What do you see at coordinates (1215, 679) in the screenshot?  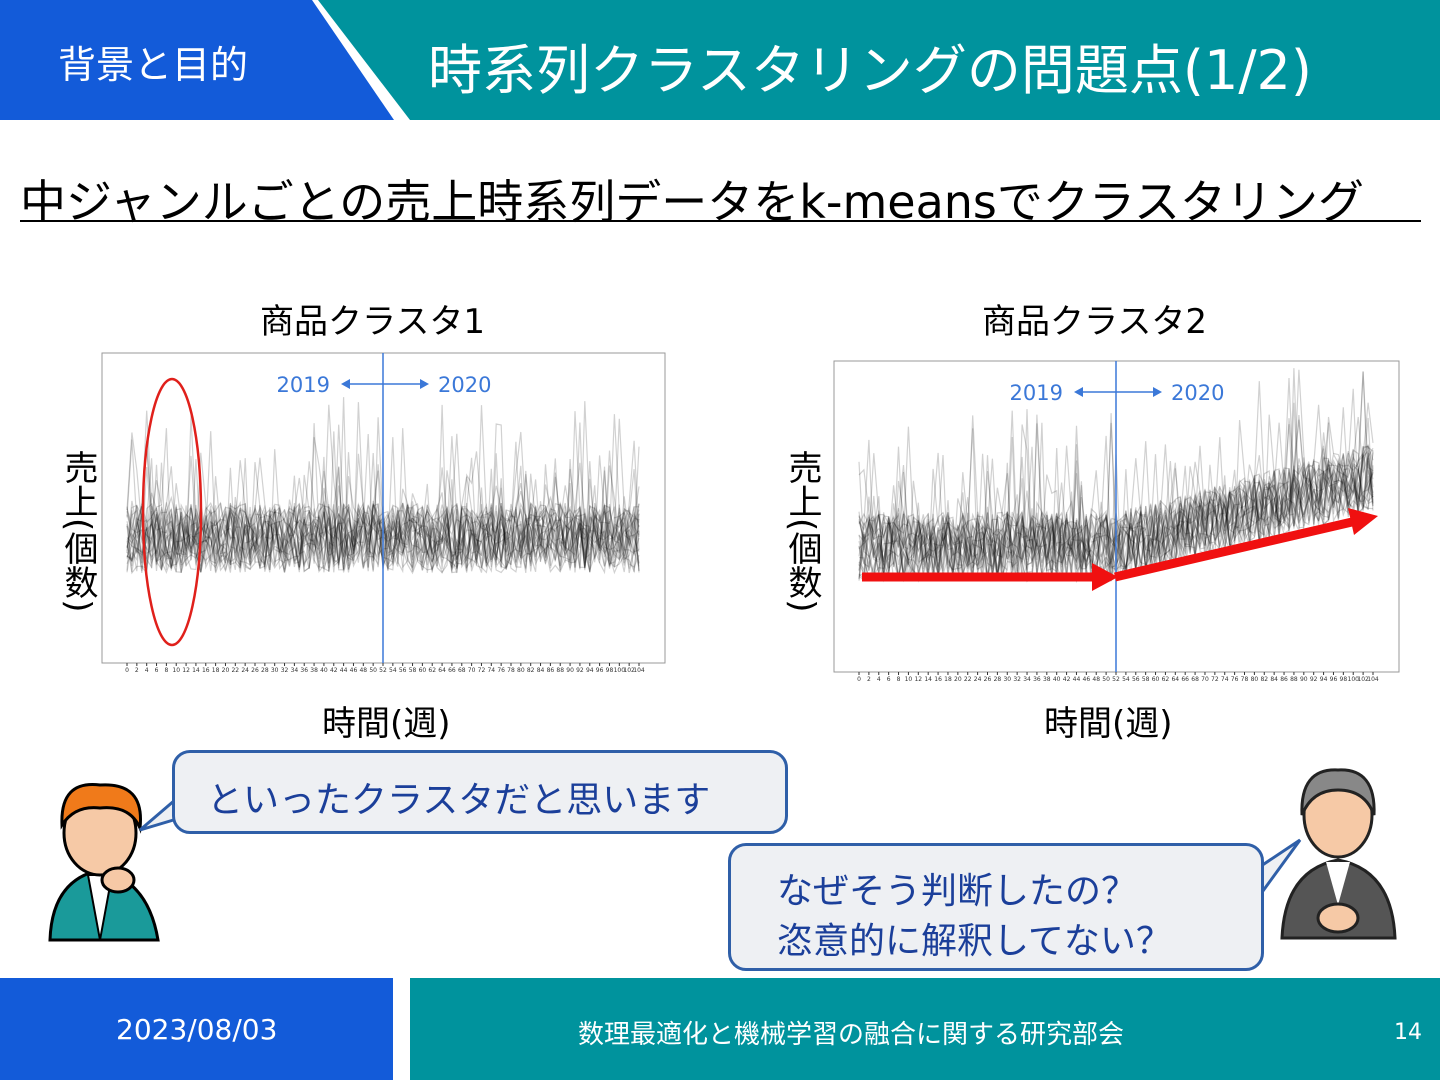 I see `x-tick-label: 72` at bounding box center [1215, 679].